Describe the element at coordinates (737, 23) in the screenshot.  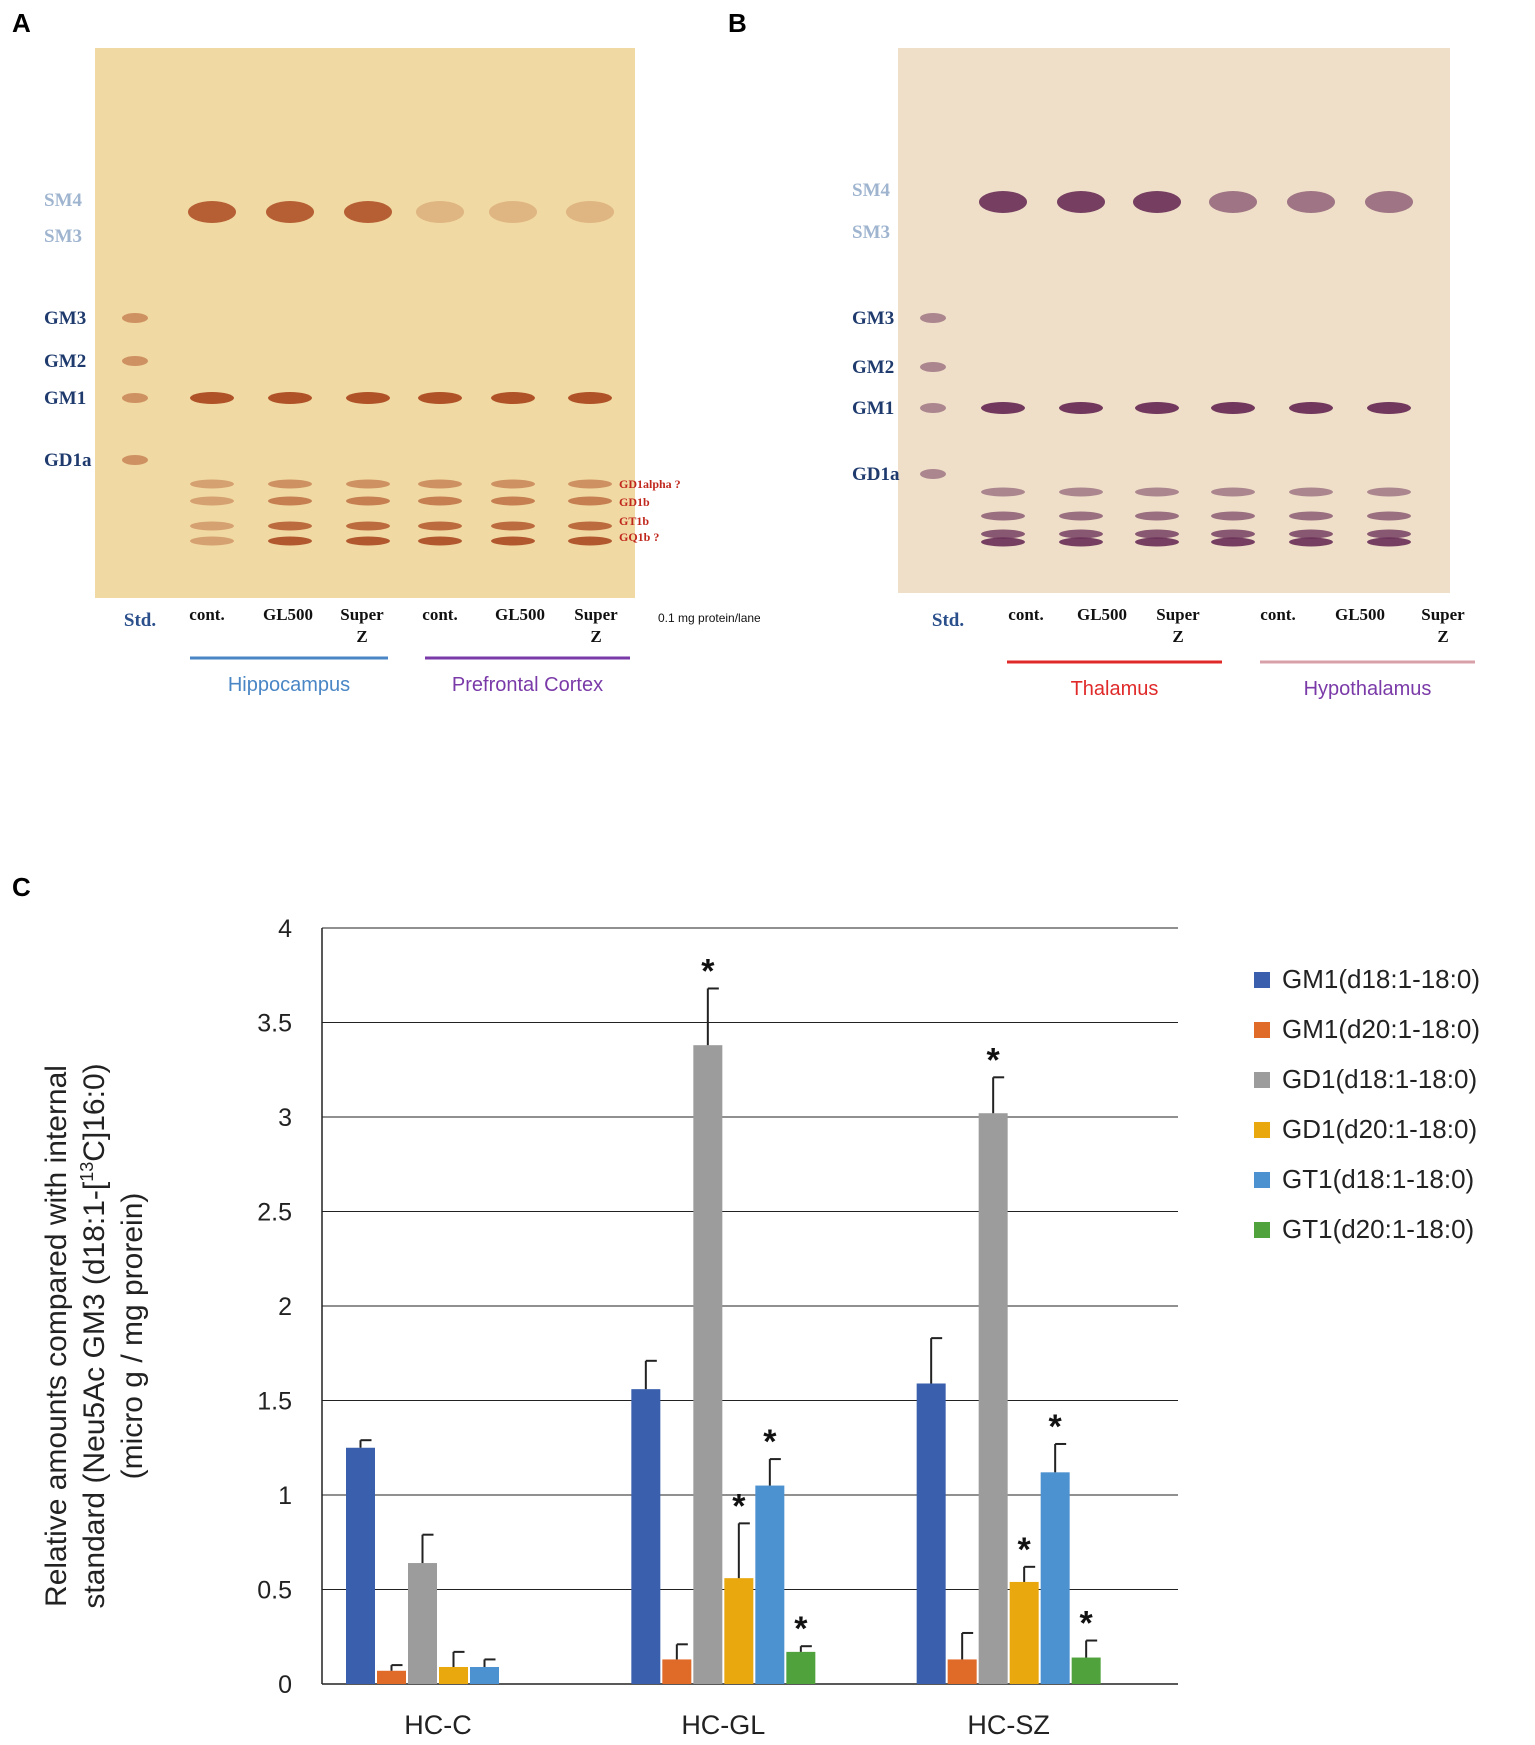
I see `panel-label-b: B` at that location.